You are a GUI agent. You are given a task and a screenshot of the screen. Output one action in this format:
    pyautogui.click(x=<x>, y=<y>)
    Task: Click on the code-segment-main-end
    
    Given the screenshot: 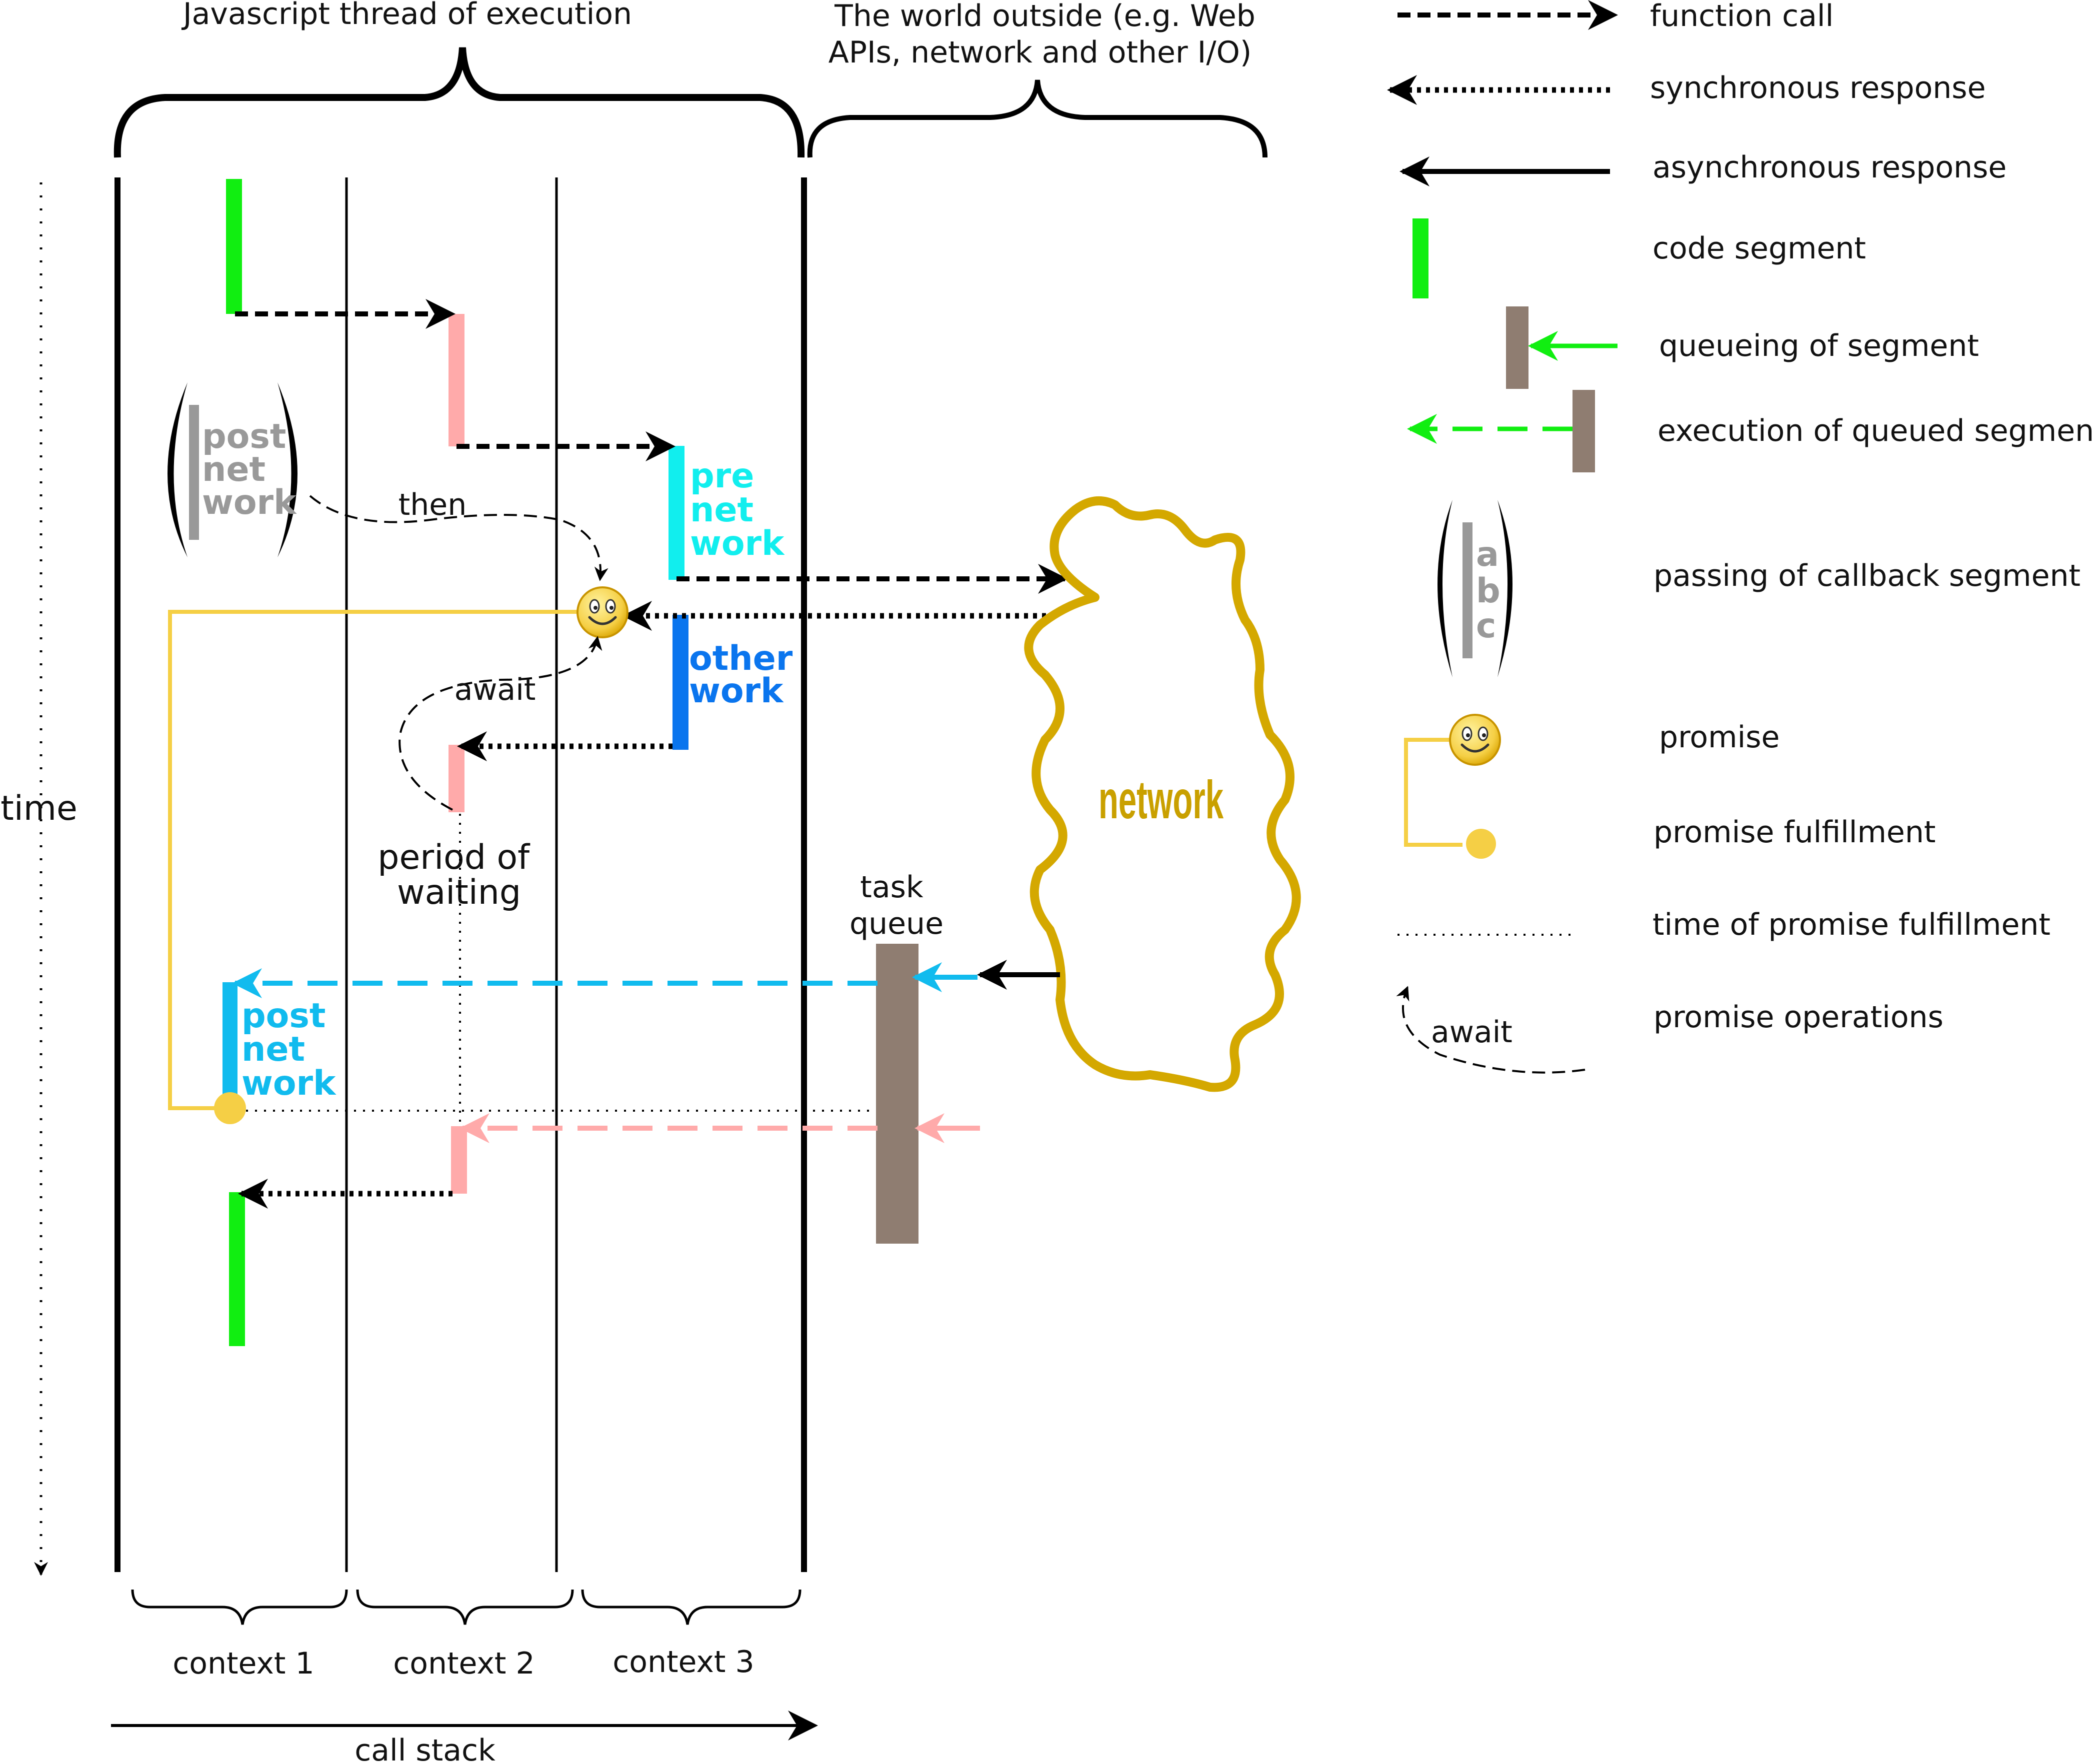 What is the action you would take?
    pyautogui.click(x=237, y=1269)
    